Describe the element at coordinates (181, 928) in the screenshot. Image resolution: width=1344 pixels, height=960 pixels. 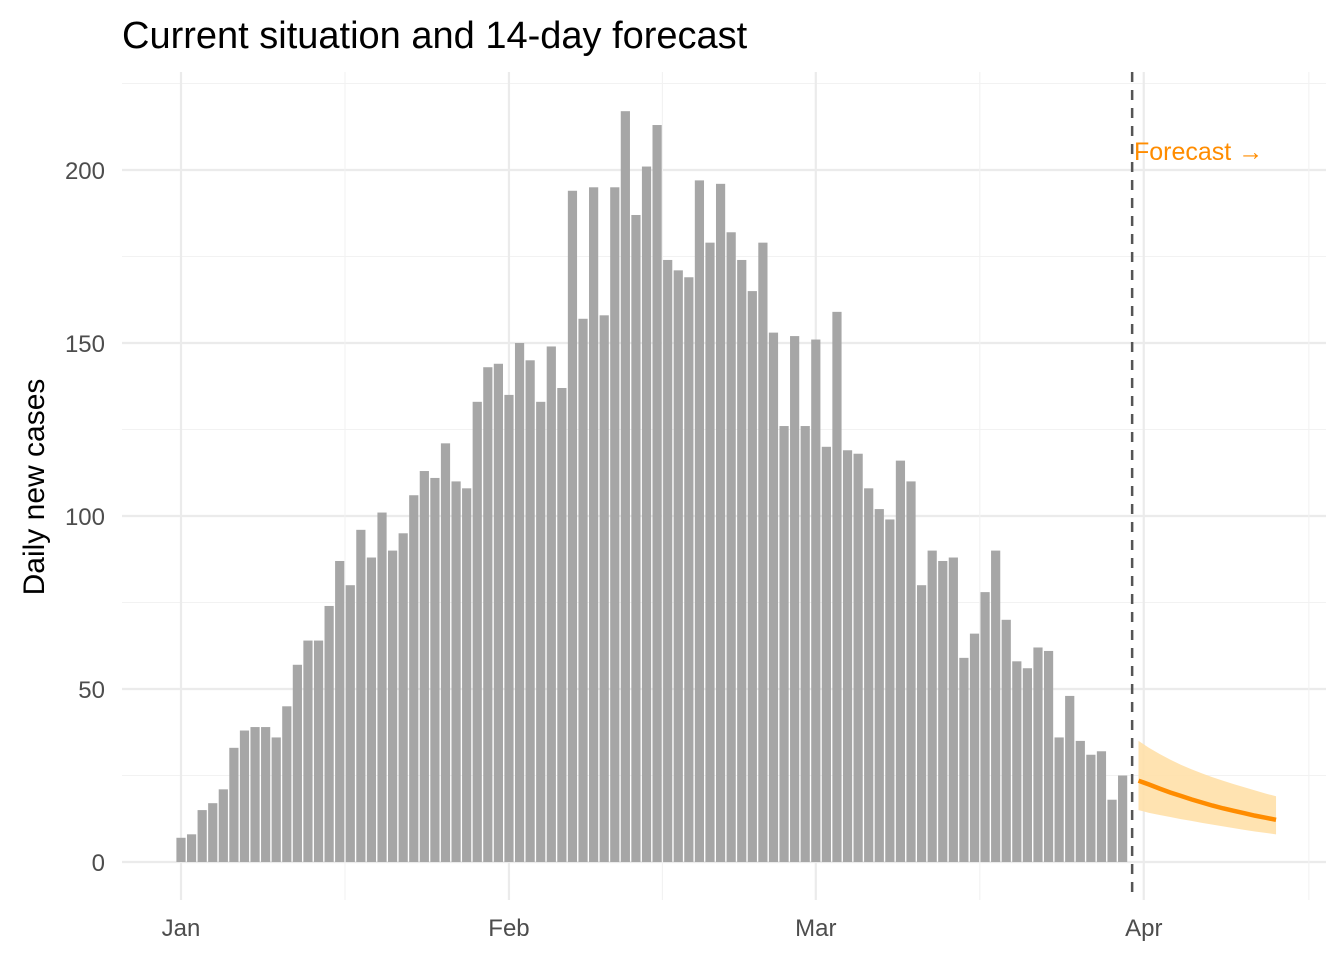
I see `x-tick-label: Jan` at that location.